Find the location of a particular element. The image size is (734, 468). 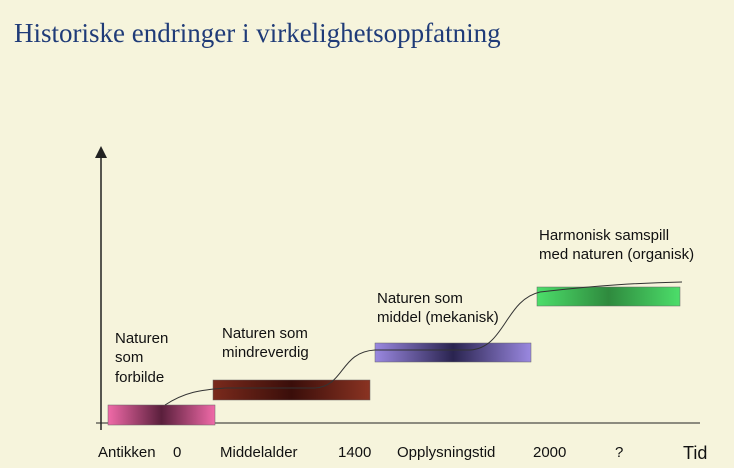

axis-label: 0 is located at coordinates (177, 452).